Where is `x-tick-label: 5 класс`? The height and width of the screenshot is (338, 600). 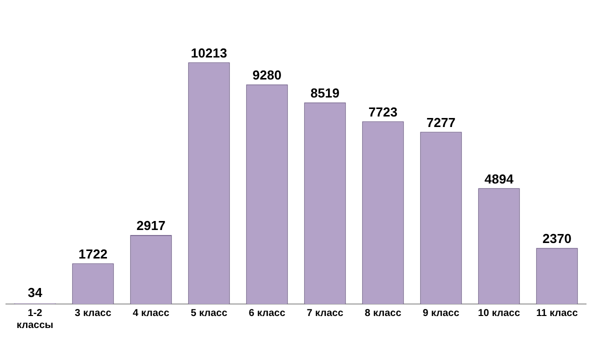 x-tick-label: 5 класс is located at coordinates (209, 313).